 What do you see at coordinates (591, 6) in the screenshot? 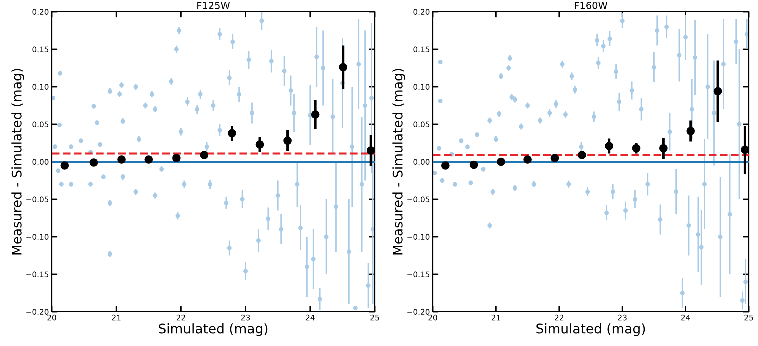
I see `chart-title: F160W` at bounding box center [591, 6].